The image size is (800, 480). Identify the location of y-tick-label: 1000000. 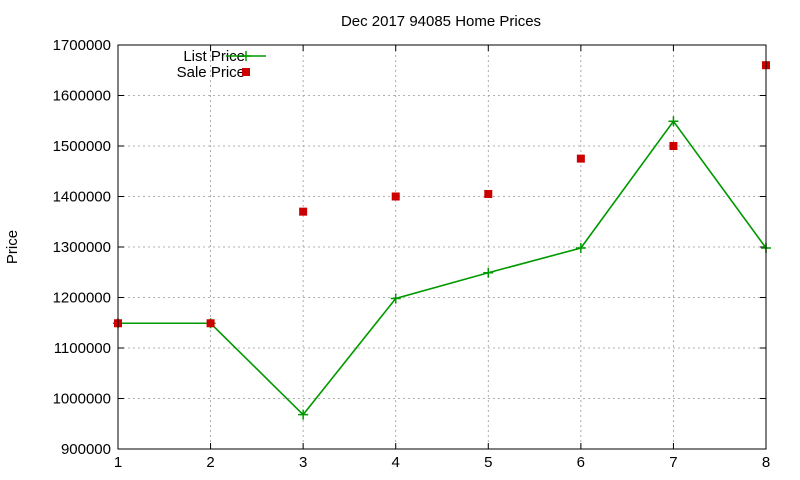
(82, 399).